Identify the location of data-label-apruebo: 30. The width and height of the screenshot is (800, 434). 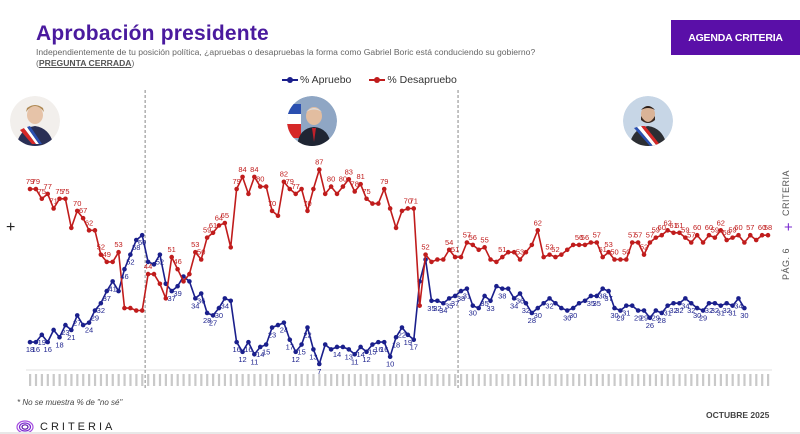
(697, 315).